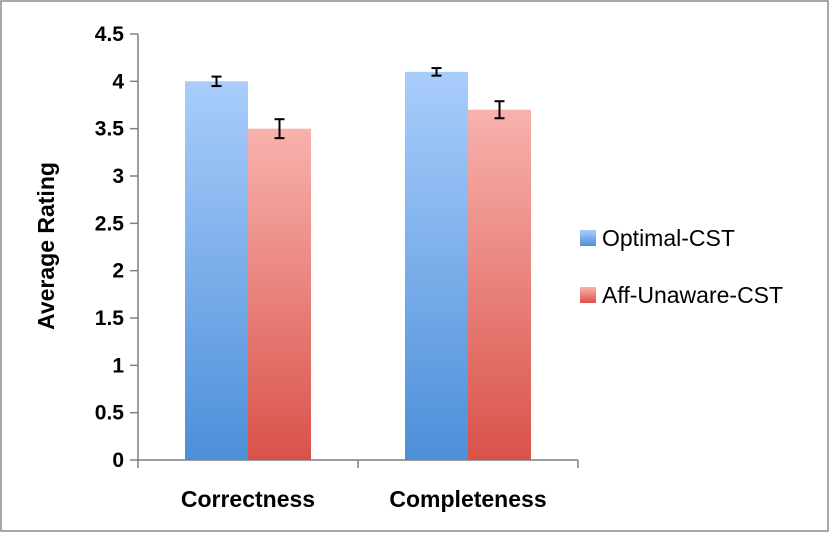 This screenshot has height=538, width=830. What do you see at coordinates (110, 223) in the screenshot?
I see `y-tick-label: 2.5` at bounding box center [110, 223].